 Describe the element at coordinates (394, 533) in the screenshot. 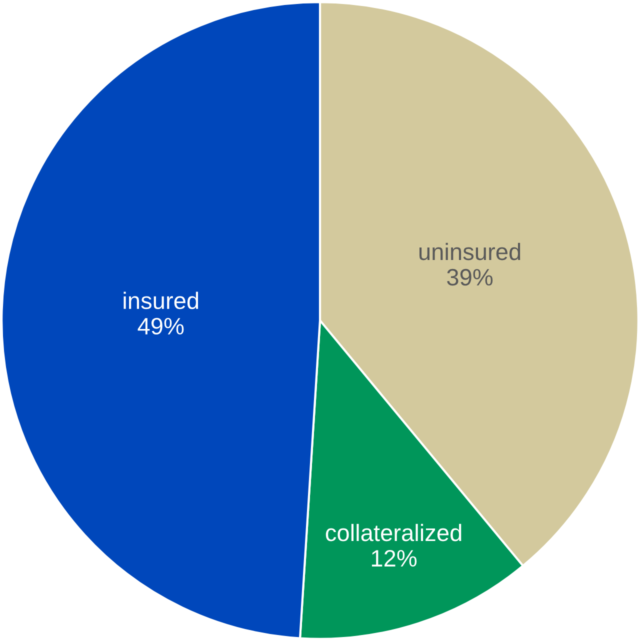

I see `slice-label: collateralized` at that location.